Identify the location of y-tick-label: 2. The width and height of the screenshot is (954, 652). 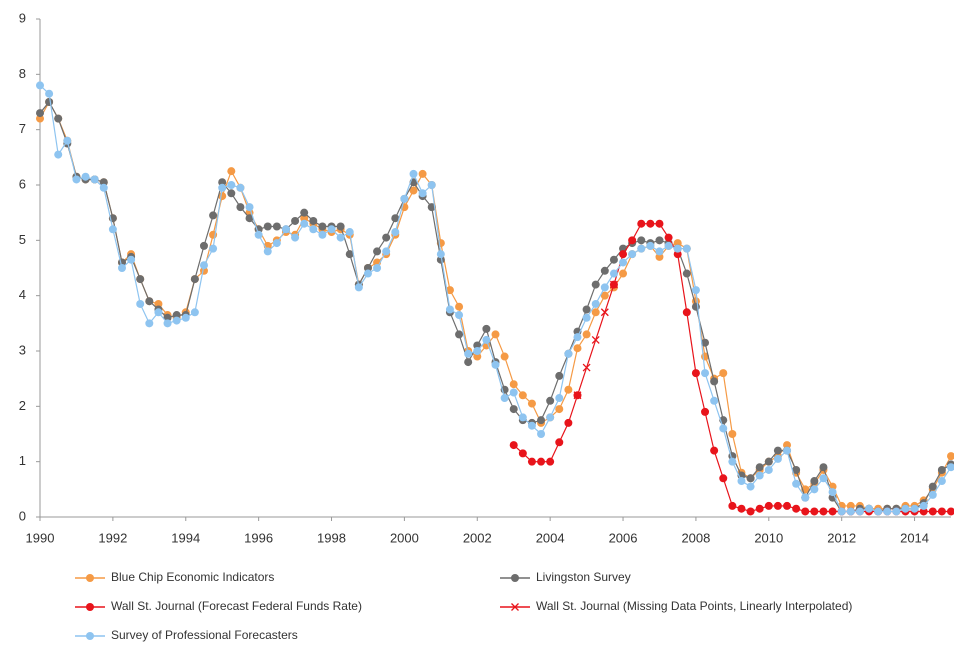
(22, 405).